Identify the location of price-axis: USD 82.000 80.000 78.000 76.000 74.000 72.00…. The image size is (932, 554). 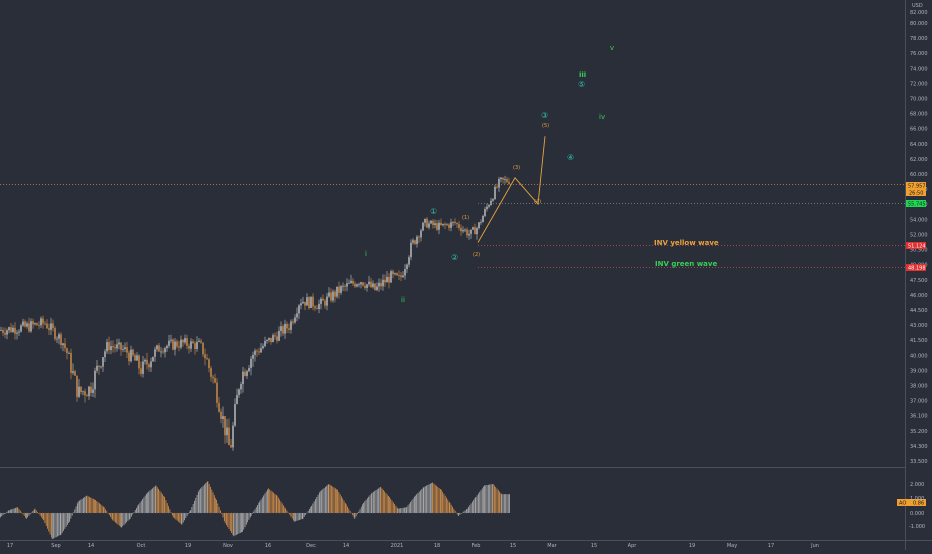
(919, 234).